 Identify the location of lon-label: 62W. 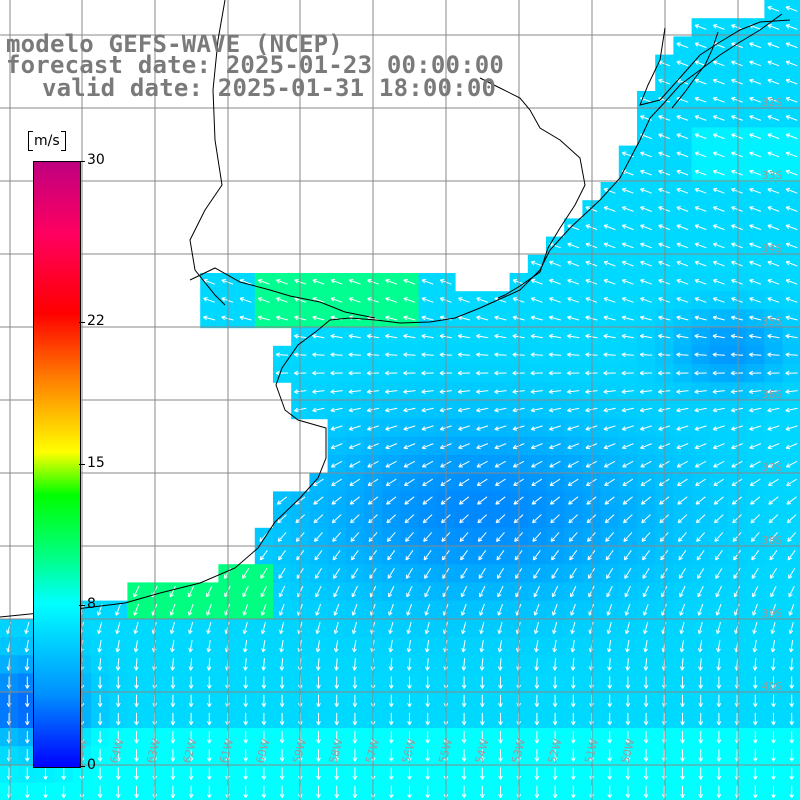
(190, 751).